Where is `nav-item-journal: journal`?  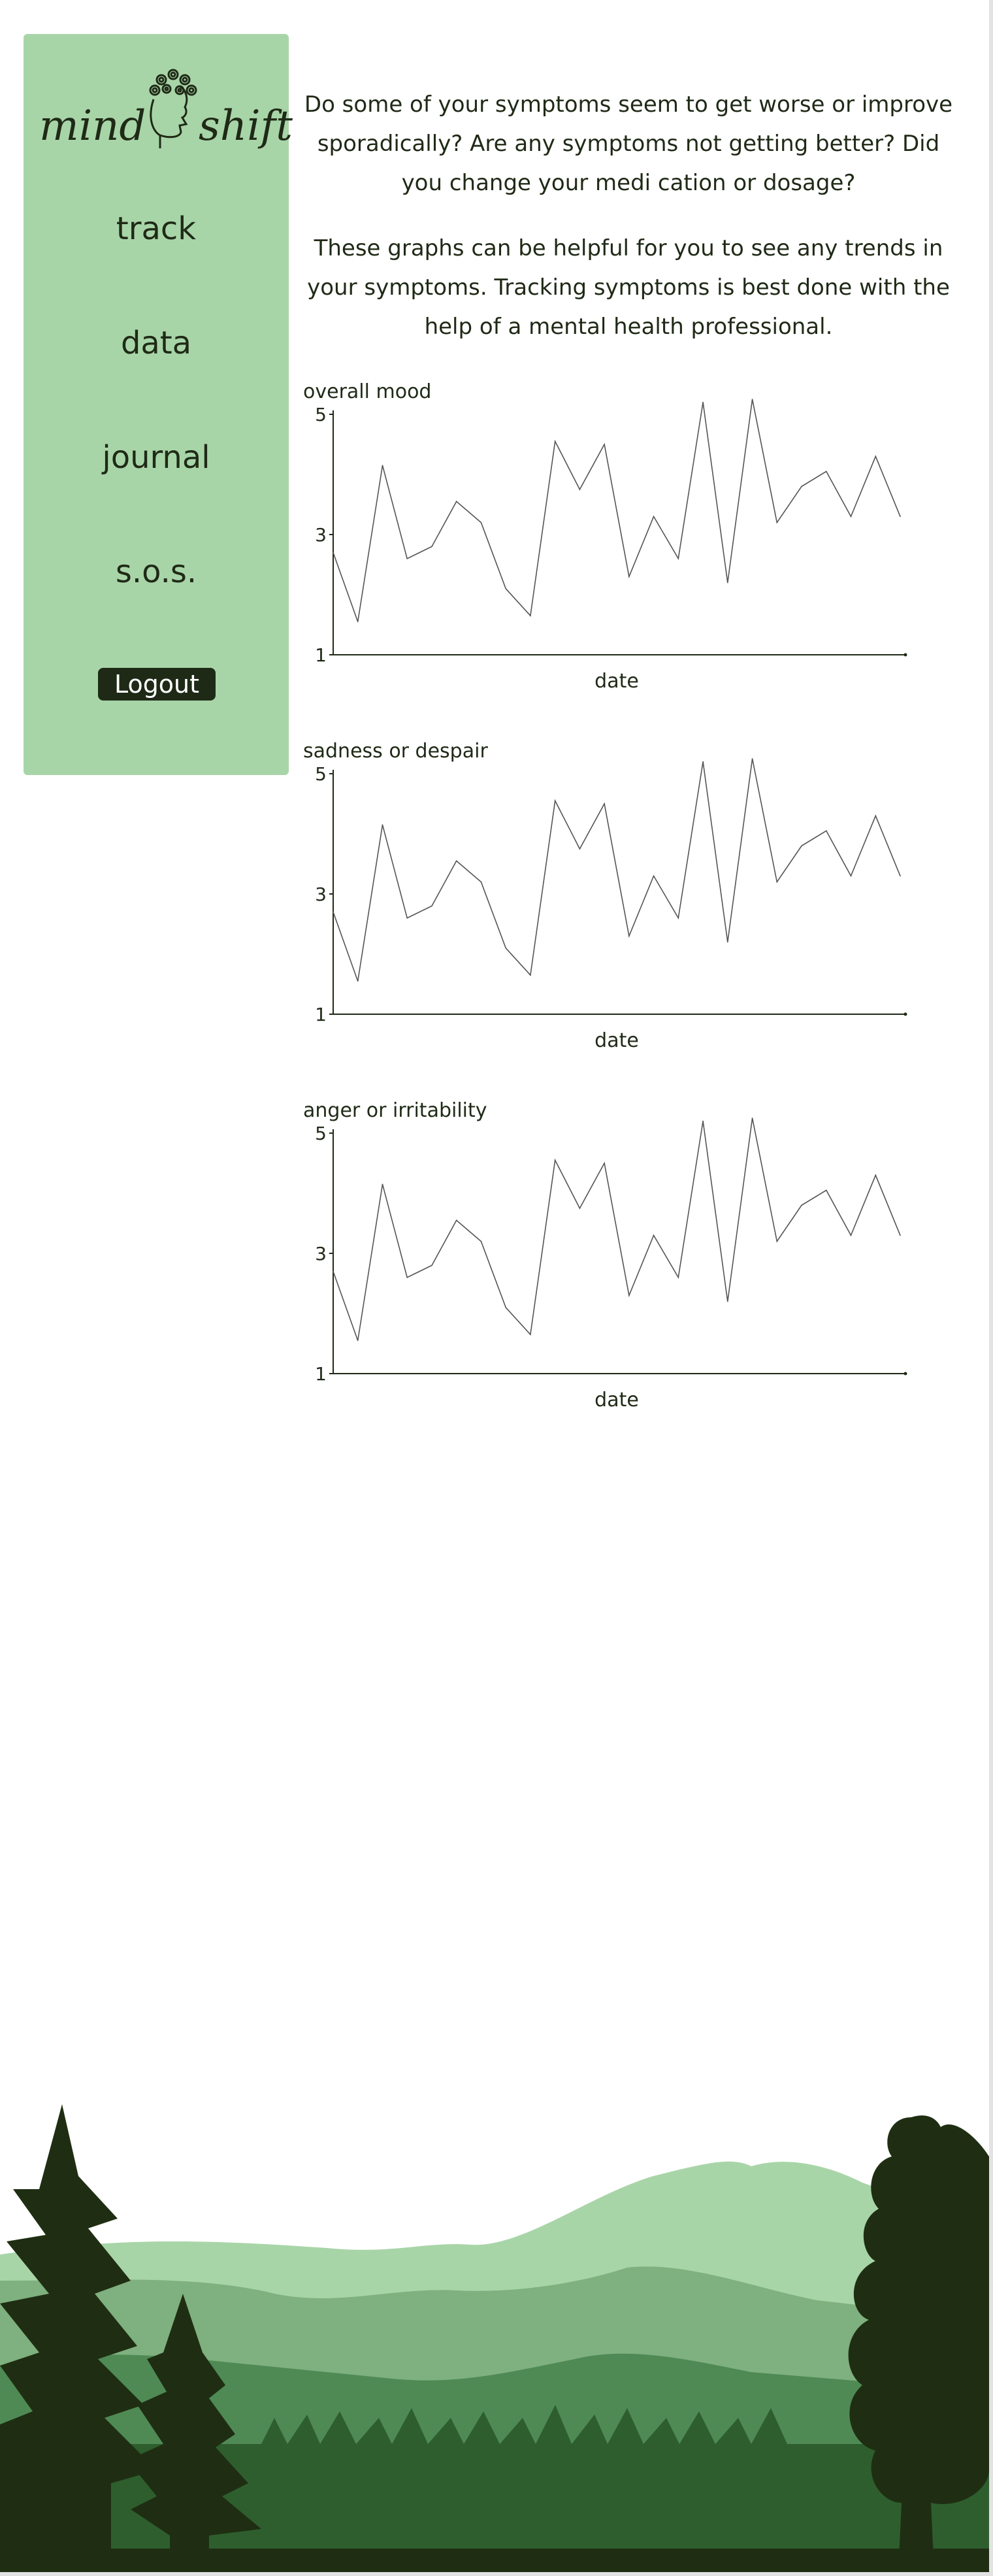 nav-item-journal: journal is located at coordinates (156, 457).